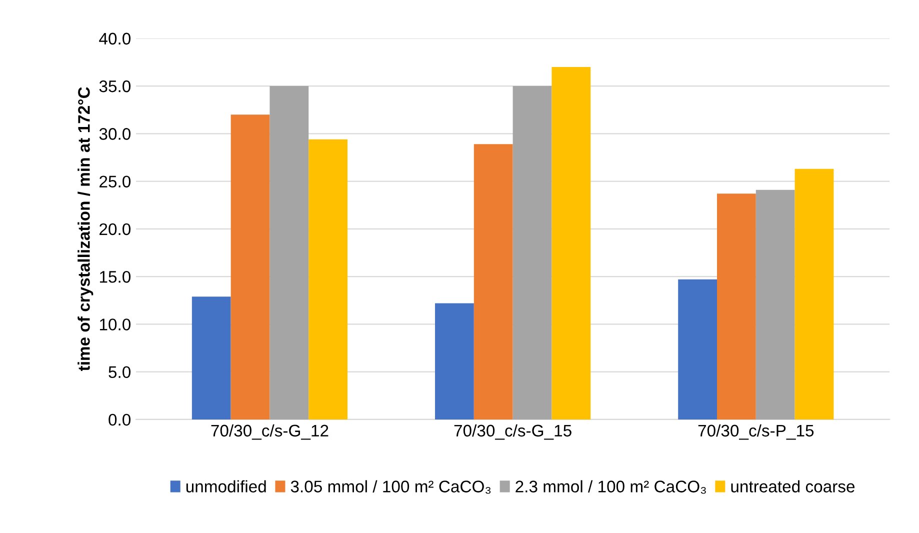  What do you see at coordinates (114, 134) in the screenshot?
I see `y-tick-label: 30.0` at bounding box center [114, 134].